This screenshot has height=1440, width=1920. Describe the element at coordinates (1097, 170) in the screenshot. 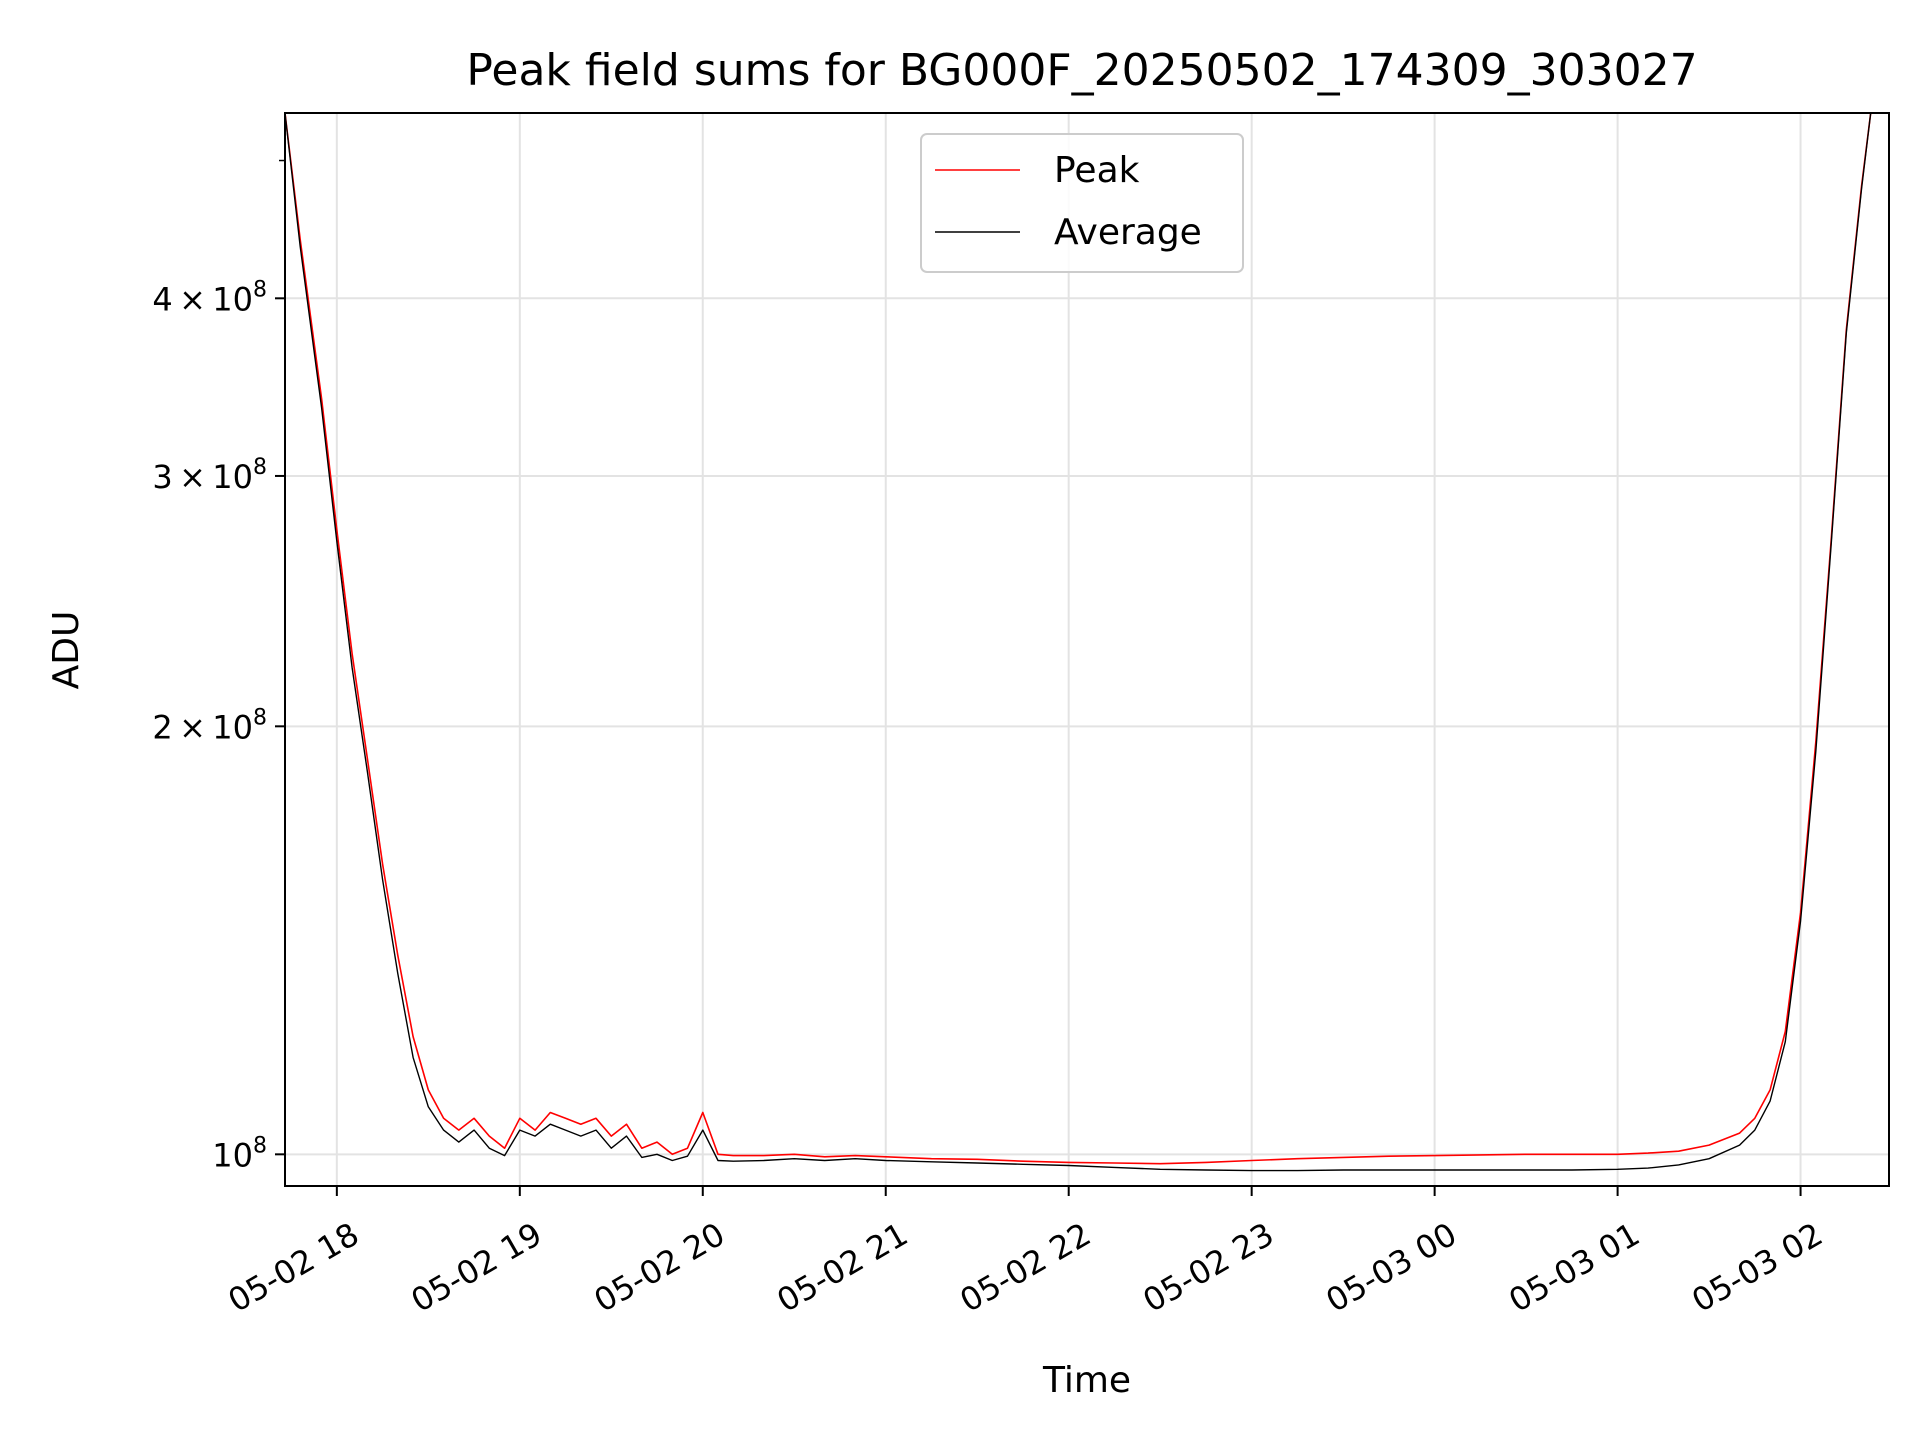

I see `legend-label-peak: Peak` at that location.